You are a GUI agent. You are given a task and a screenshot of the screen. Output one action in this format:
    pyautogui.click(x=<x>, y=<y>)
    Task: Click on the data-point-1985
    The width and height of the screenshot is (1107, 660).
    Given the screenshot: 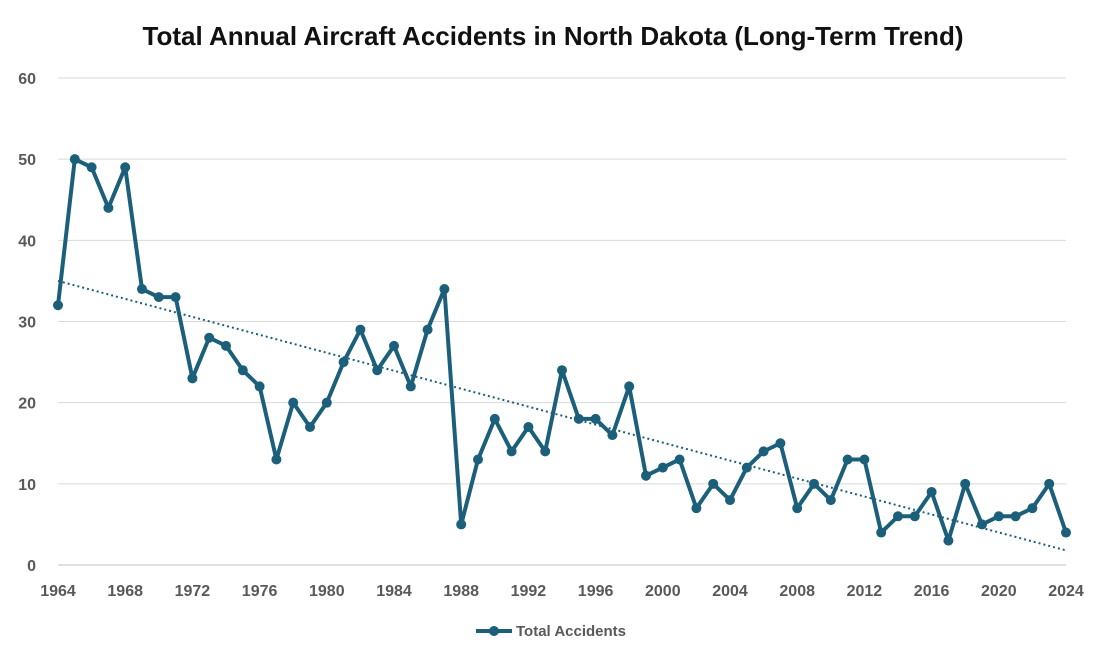 What is the action you would take?
    pyautogui.click(x=410, y=386)
    